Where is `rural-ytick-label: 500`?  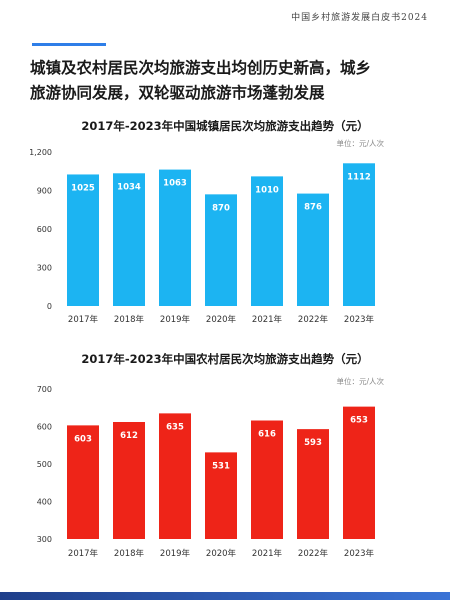
rural-ytick-label: 500 is located at coordinates (44, 464).